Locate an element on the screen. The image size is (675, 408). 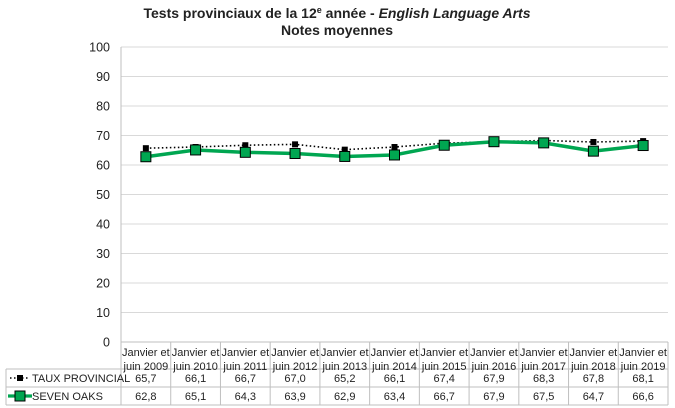
data-label: 68,1 is located at coordinates (642, 379).